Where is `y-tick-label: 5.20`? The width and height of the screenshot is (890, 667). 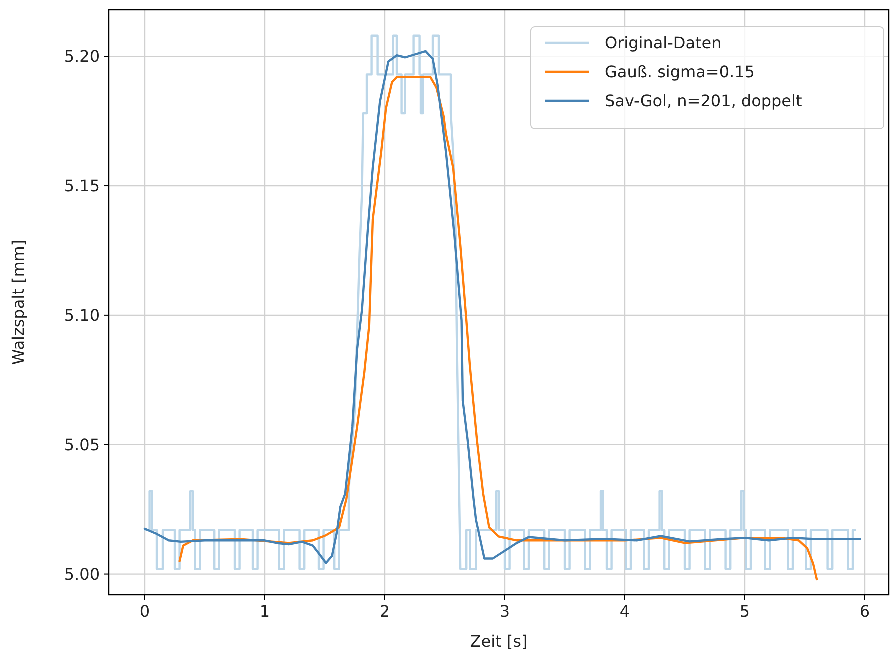
y-tick-label: 5.20 is located at coordinates (82, 56).